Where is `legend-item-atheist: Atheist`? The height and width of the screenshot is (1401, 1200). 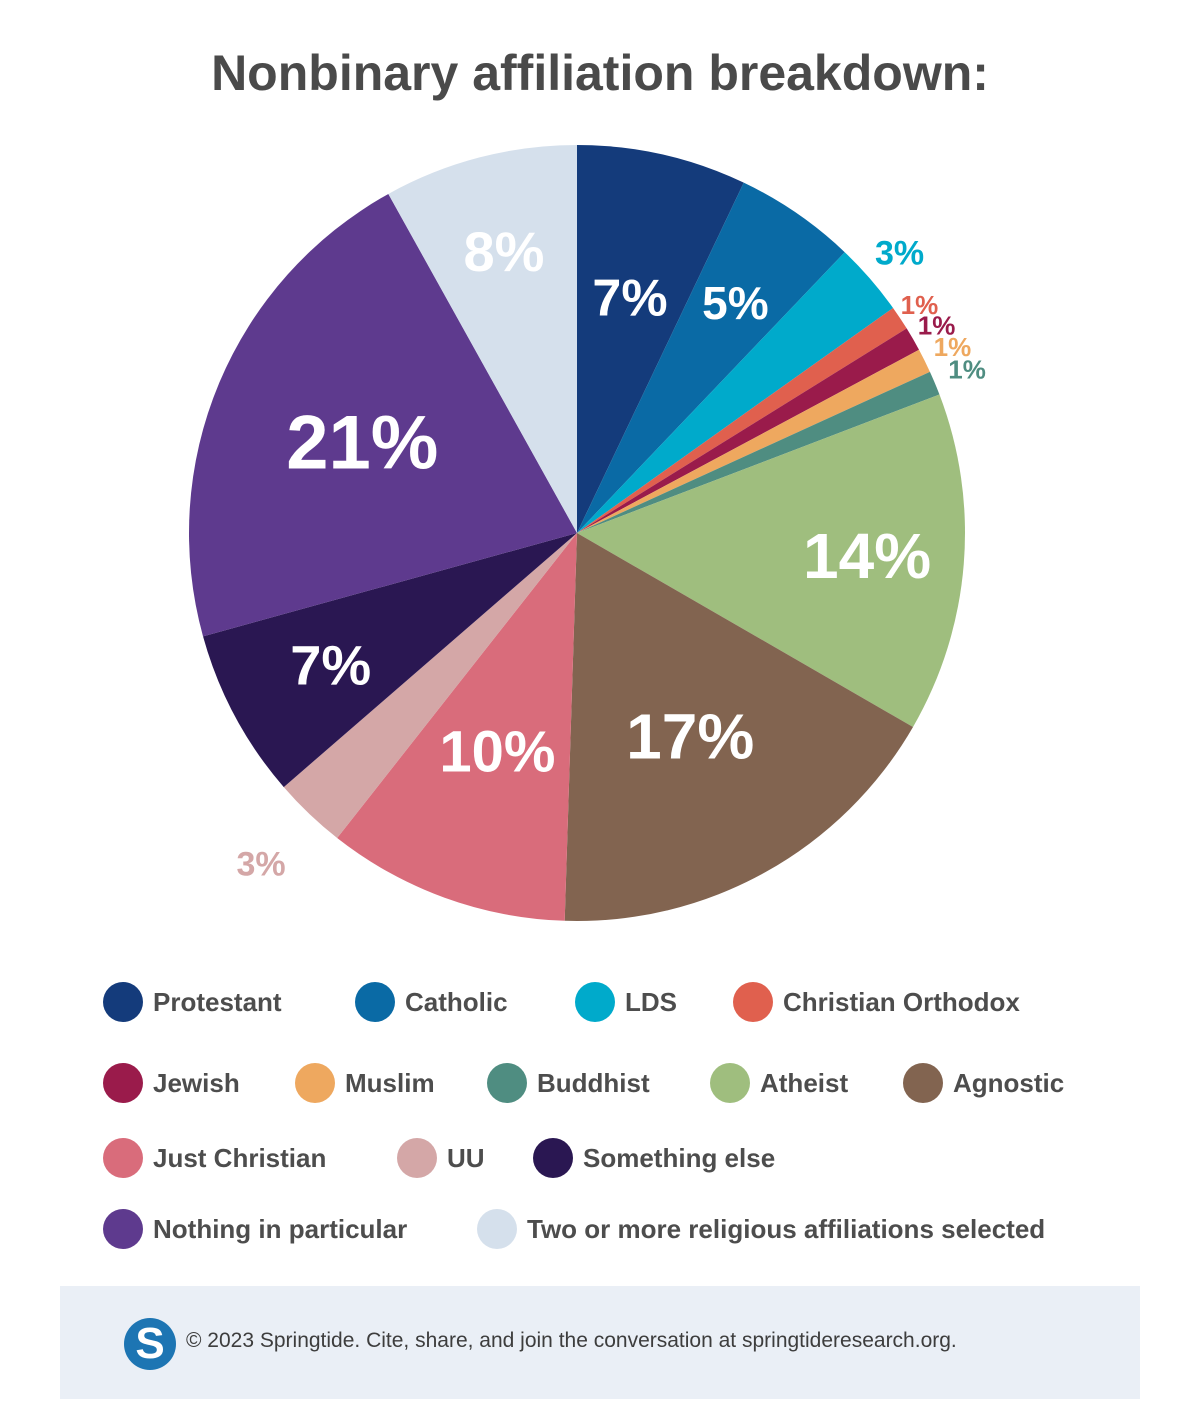 legend-item-atheist: Atheist is located at coordinates (779, 1083).